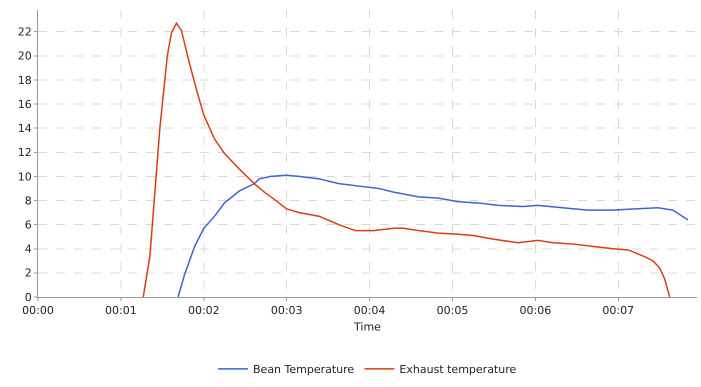 This screenshot has height=387, width=701. Describe the element at coordinates (25, 32) in the screenshot. I see `y-tick-label: 22` at that location.